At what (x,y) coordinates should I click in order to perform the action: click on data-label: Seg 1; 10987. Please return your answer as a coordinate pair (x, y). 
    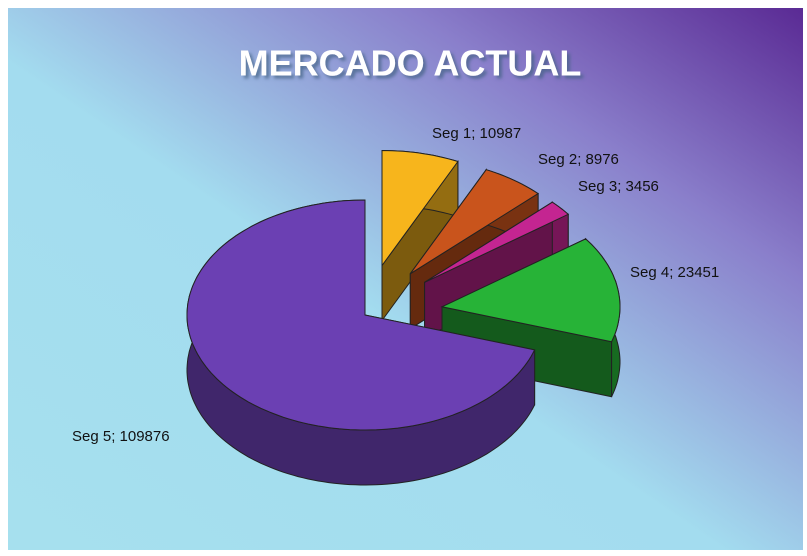
    Looking at the image, I should click on (476, 133).